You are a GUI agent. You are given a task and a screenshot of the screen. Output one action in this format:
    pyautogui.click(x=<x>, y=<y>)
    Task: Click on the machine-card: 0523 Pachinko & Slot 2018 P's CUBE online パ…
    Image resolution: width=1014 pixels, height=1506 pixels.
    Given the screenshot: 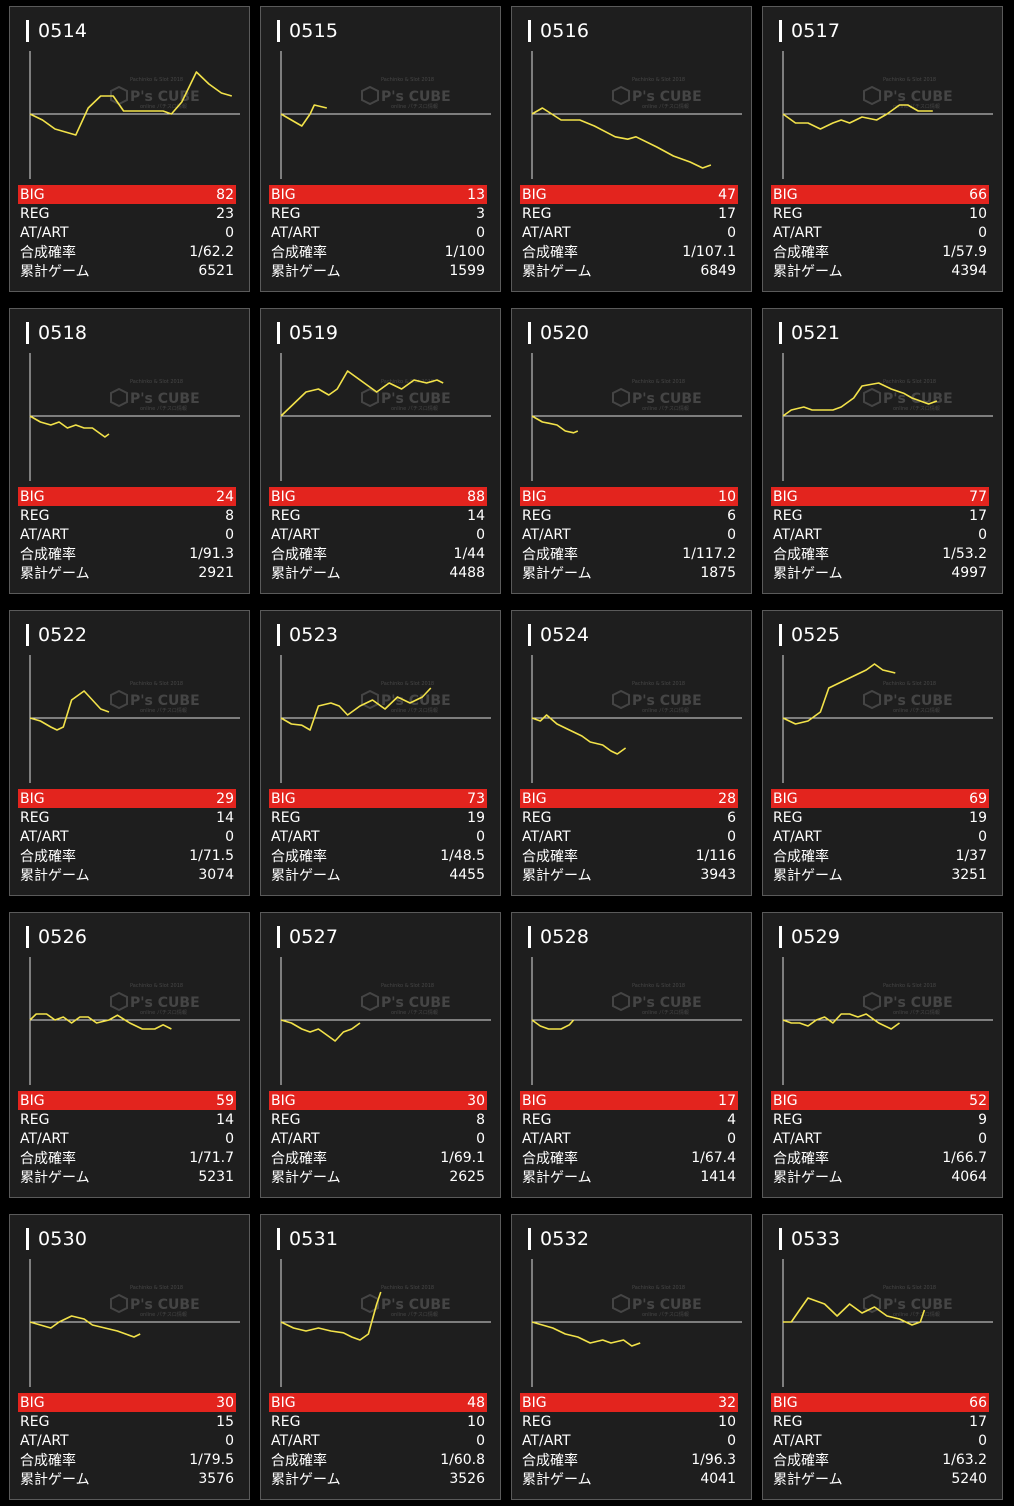 What is the action you would take?
    pyautogui.click(x=380, y=753)
    